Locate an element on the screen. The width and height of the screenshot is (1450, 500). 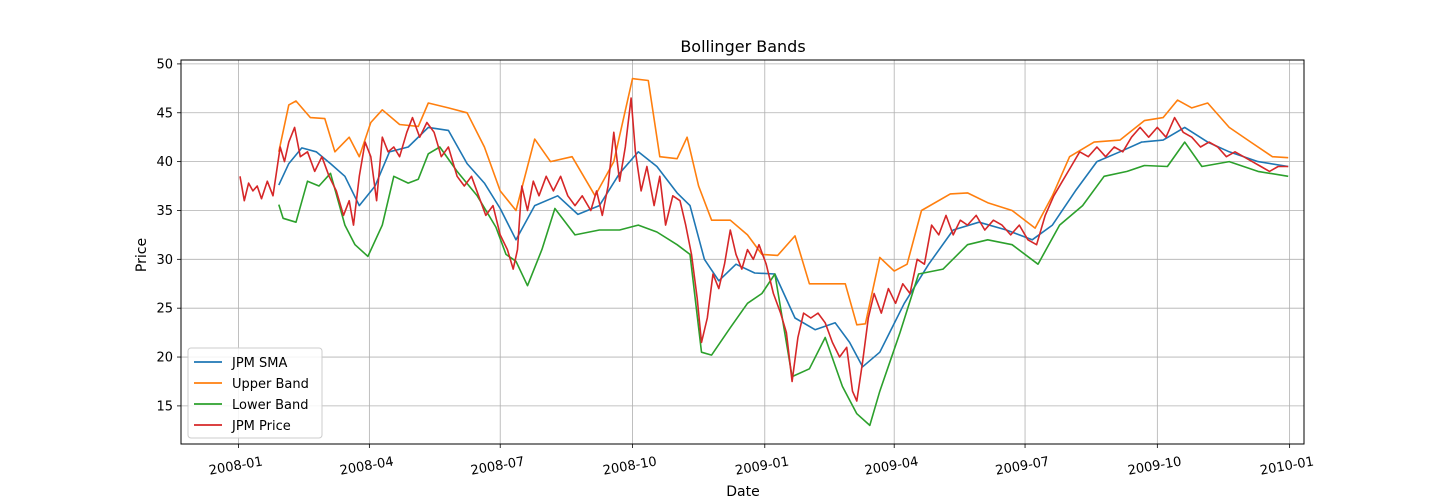
y-tick-label: 30 is located at coordinates (164, 260).